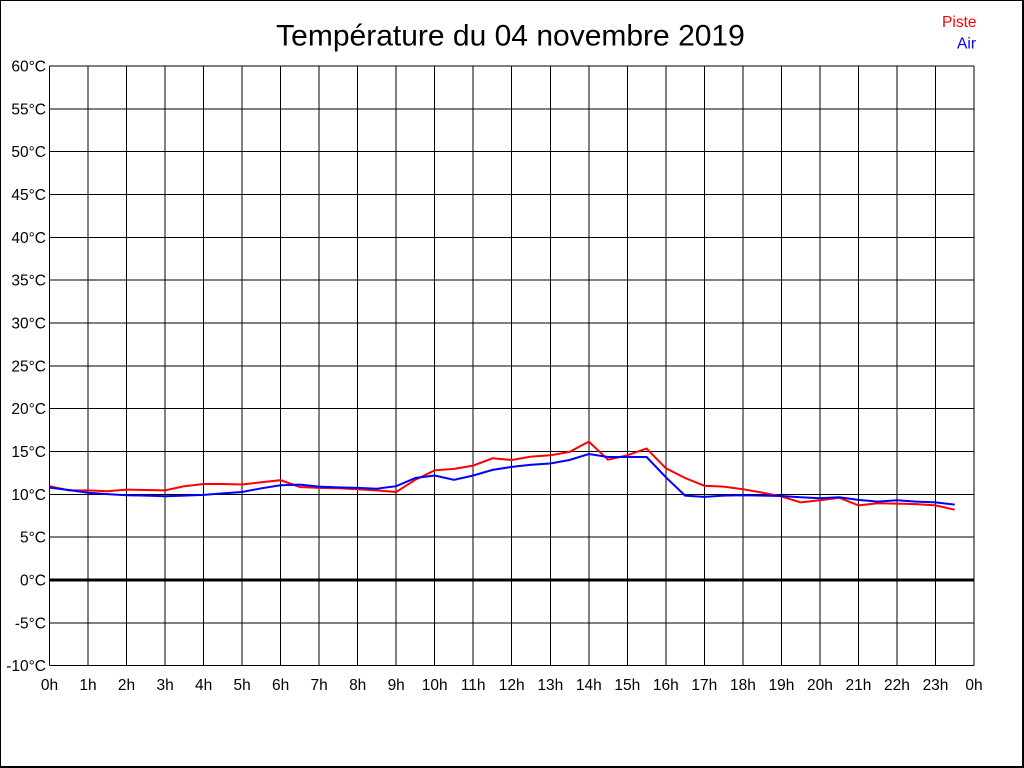 This screenshot has width=1024, height=768. What do you see at coordinates (820, 685) in the screenshot?
I see `svg-text: 20h` at bounding box center [820, 685].